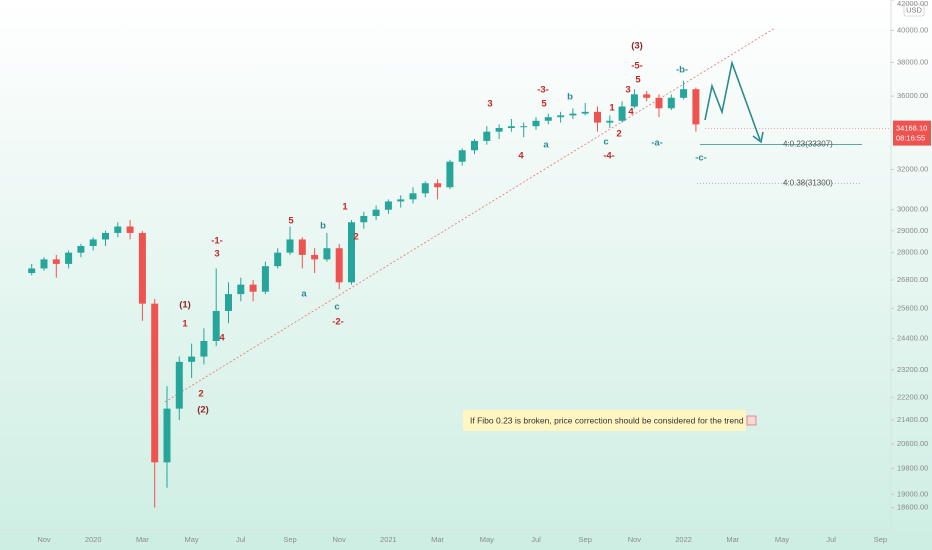  What do you see at coordinates (912, 29) in the screenshot?
I see `y-tick-label: 40000.00` at bounding box center [912, 29].